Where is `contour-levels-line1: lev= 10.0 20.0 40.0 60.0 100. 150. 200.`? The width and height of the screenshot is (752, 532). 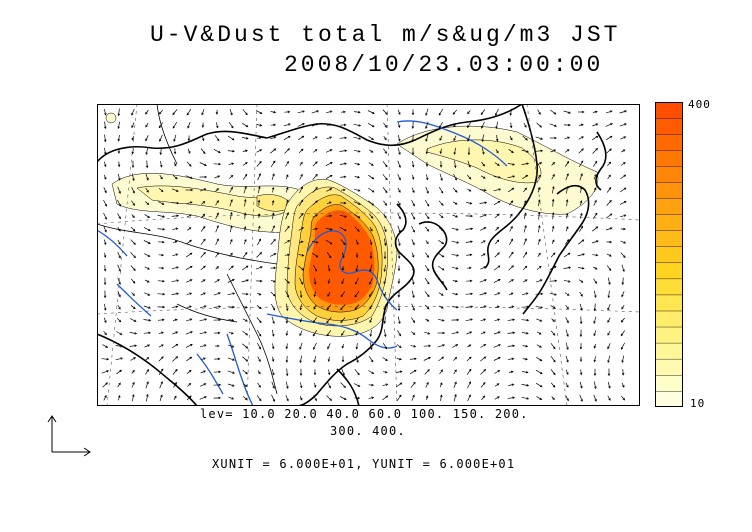
contour-levels-line1: lev= 10.0 20.0 40.0 60.0 100. 150. 200. is located at coordinates (364, 414).